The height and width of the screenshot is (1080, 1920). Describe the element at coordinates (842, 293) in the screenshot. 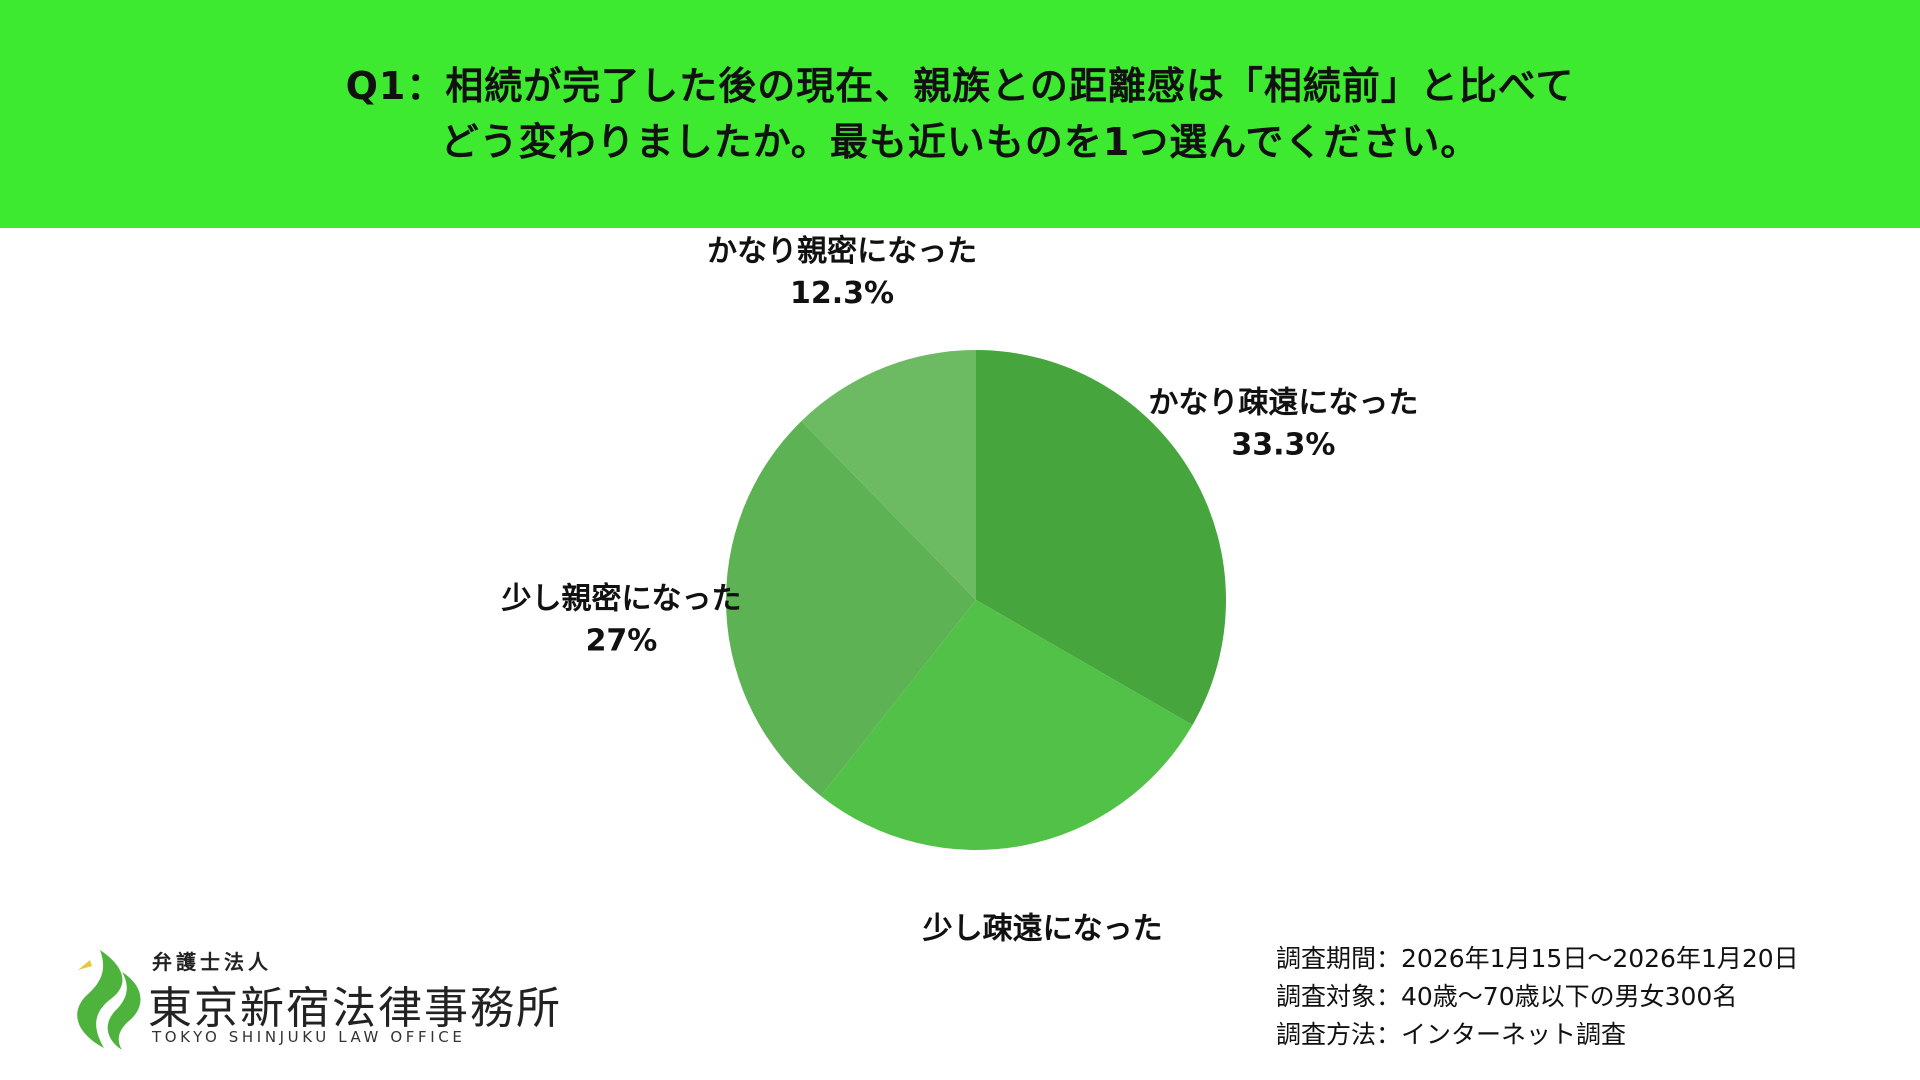

I see `slice-value-4: 12.3%` at that location.